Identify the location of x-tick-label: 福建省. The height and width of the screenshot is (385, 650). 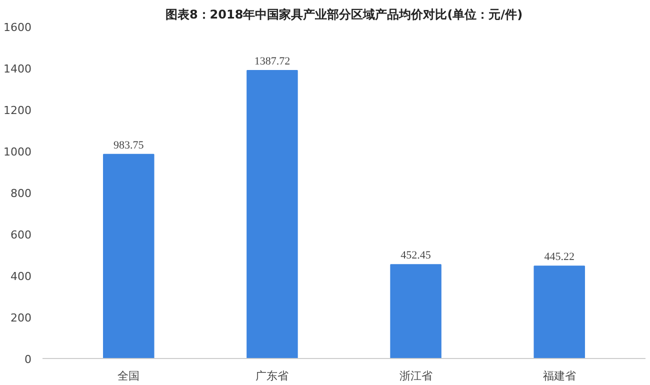
(559, 376).